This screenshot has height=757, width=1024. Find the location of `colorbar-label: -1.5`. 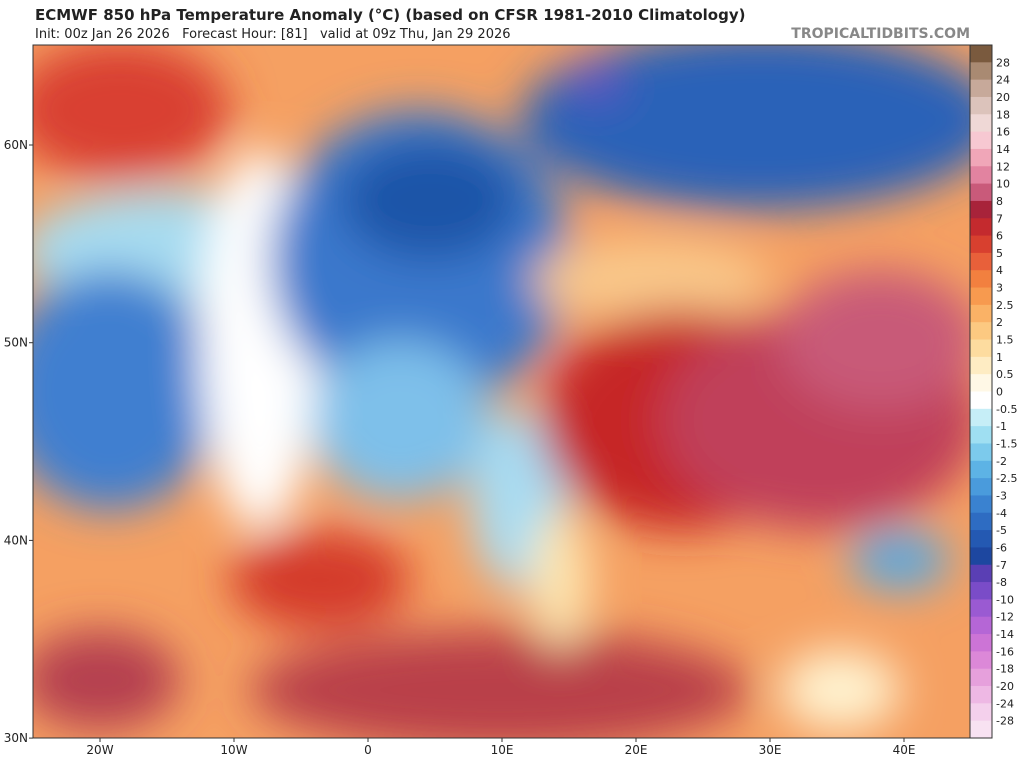

colorbar-label: -1.5 is located at coordinates (1006, 443).